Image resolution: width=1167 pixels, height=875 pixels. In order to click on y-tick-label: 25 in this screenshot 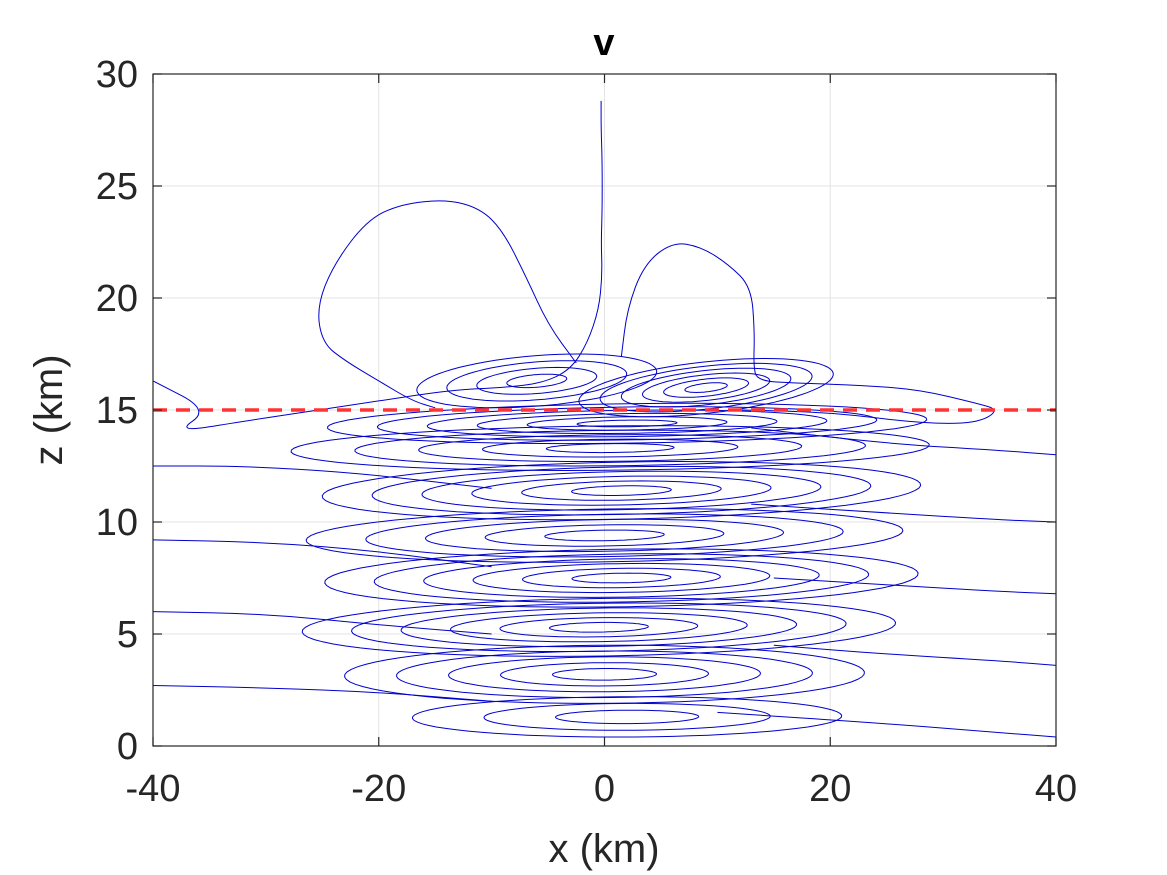, I will do `click(117, 187)`.